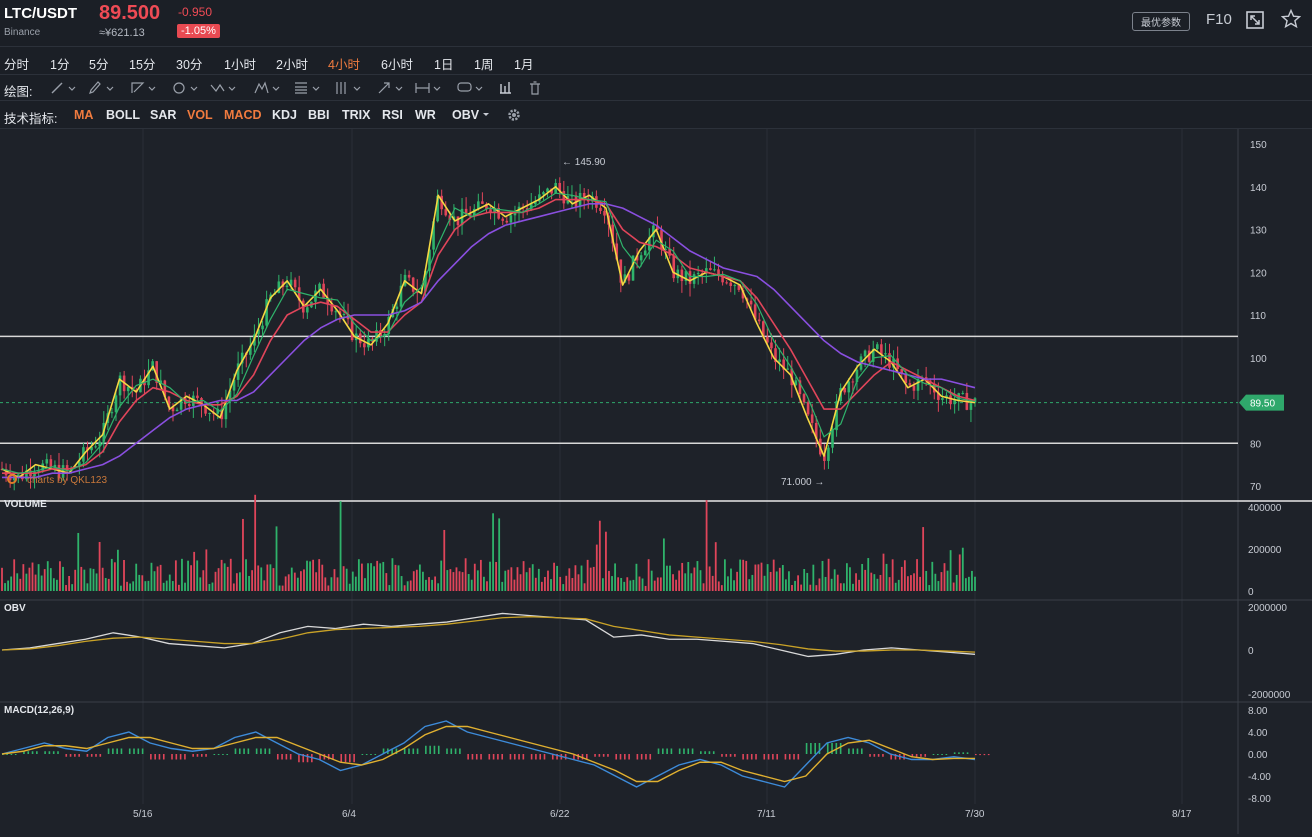 The height and width of the screenshot is (837, 1312). I want to click on trash-icon, so click(540, 88).